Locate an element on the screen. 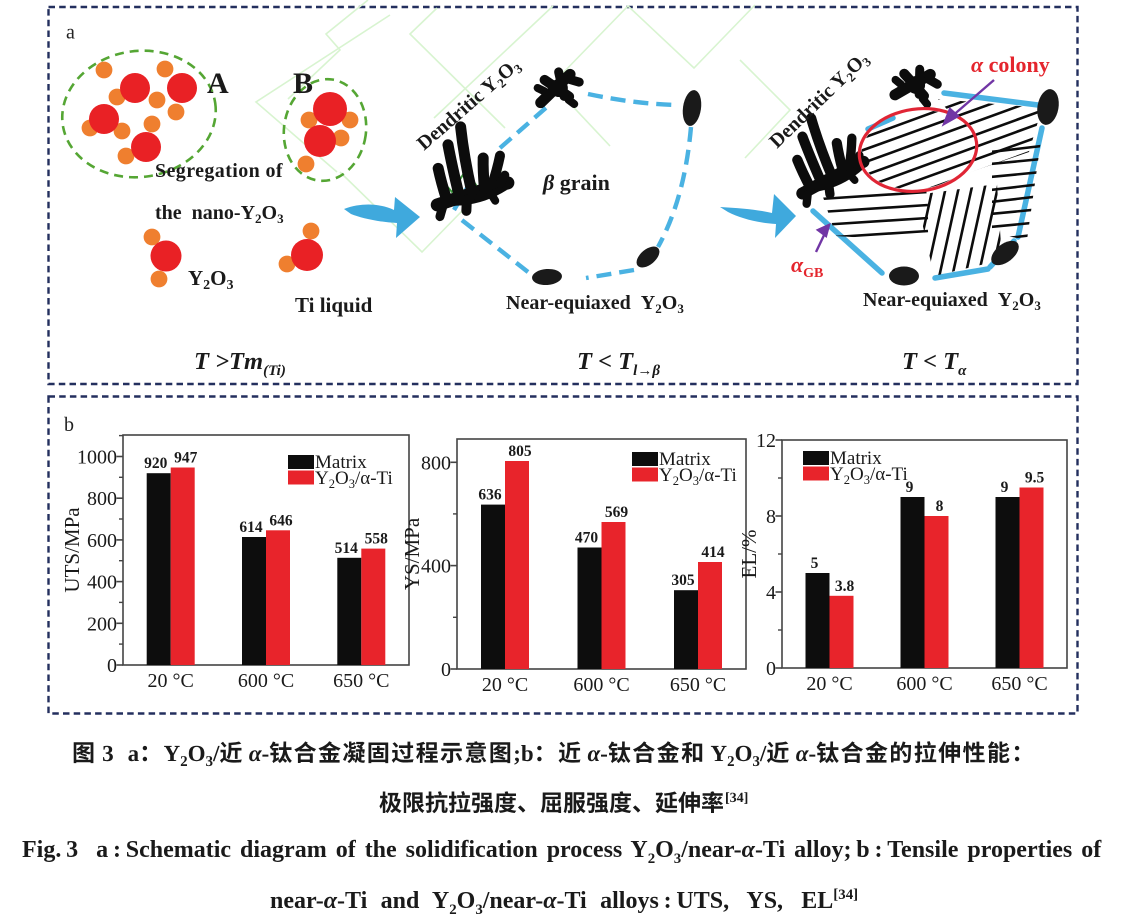 Image resolution: width=1123 pixels, height=924 pixels. svg-text: UTS/MPa is located at coordinates (72, 550).